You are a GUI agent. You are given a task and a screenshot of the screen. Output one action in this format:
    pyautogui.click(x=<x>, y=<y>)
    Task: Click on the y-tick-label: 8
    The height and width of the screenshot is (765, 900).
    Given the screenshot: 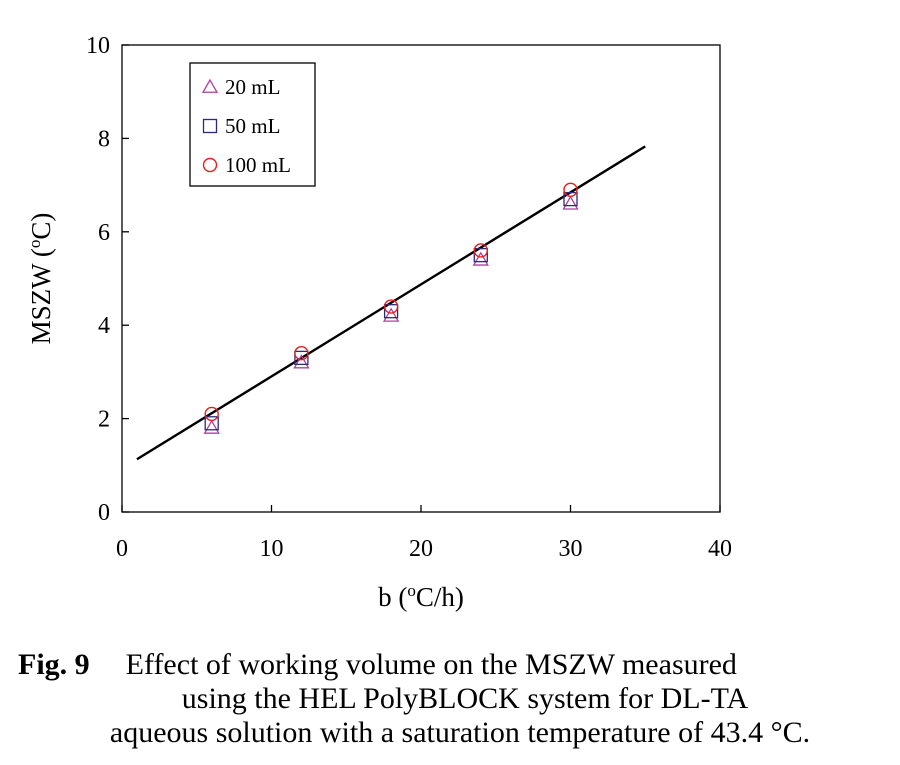 What is the action you would take?
    pyautogui.click(x=104, y=139)
    